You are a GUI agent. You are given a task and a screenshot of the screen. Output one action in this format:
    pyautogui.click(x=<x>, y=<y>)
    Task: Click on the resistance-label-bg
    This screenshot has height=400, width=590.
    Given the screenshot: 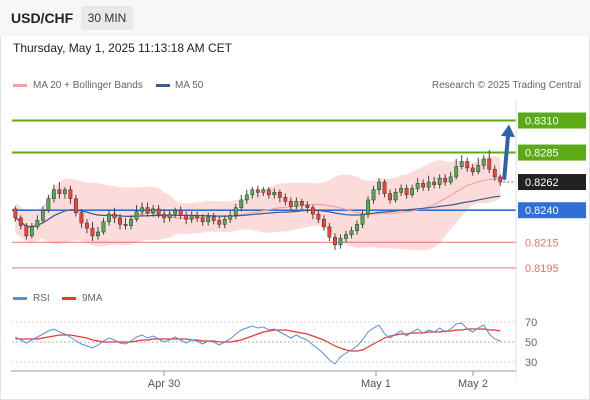 What is the action you would take?
    pyautogui.click(x=552, y=152)
    